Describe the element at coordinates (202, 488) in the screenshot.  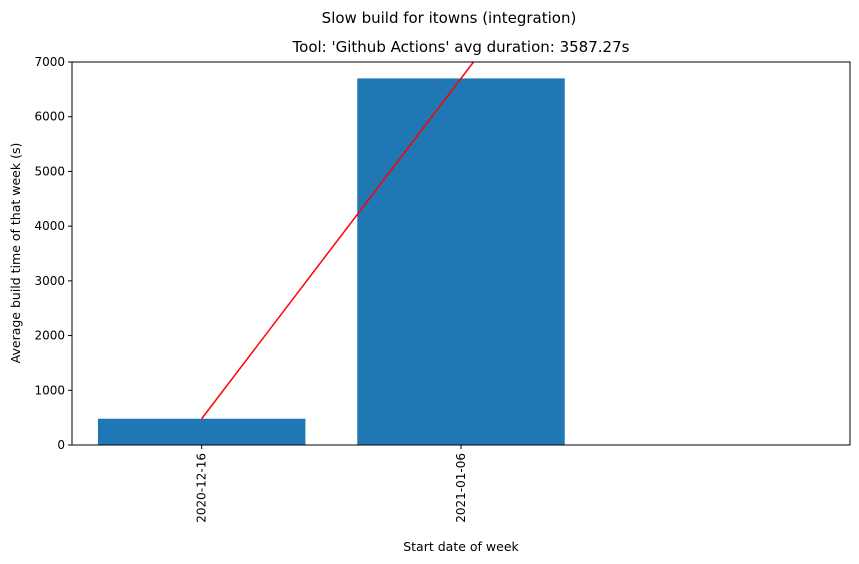
I see `x-tick-label-2020-12-16: 2020-12-16` at that location.